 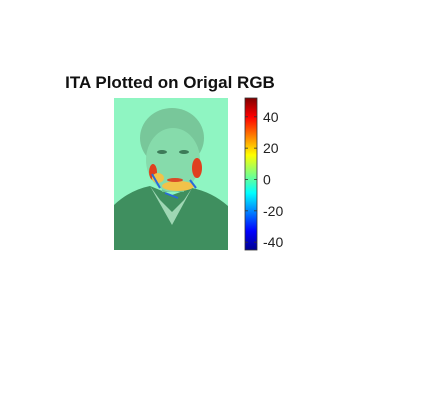 I want to click on ita-patch-cool-left, so click(x=156, y=181).